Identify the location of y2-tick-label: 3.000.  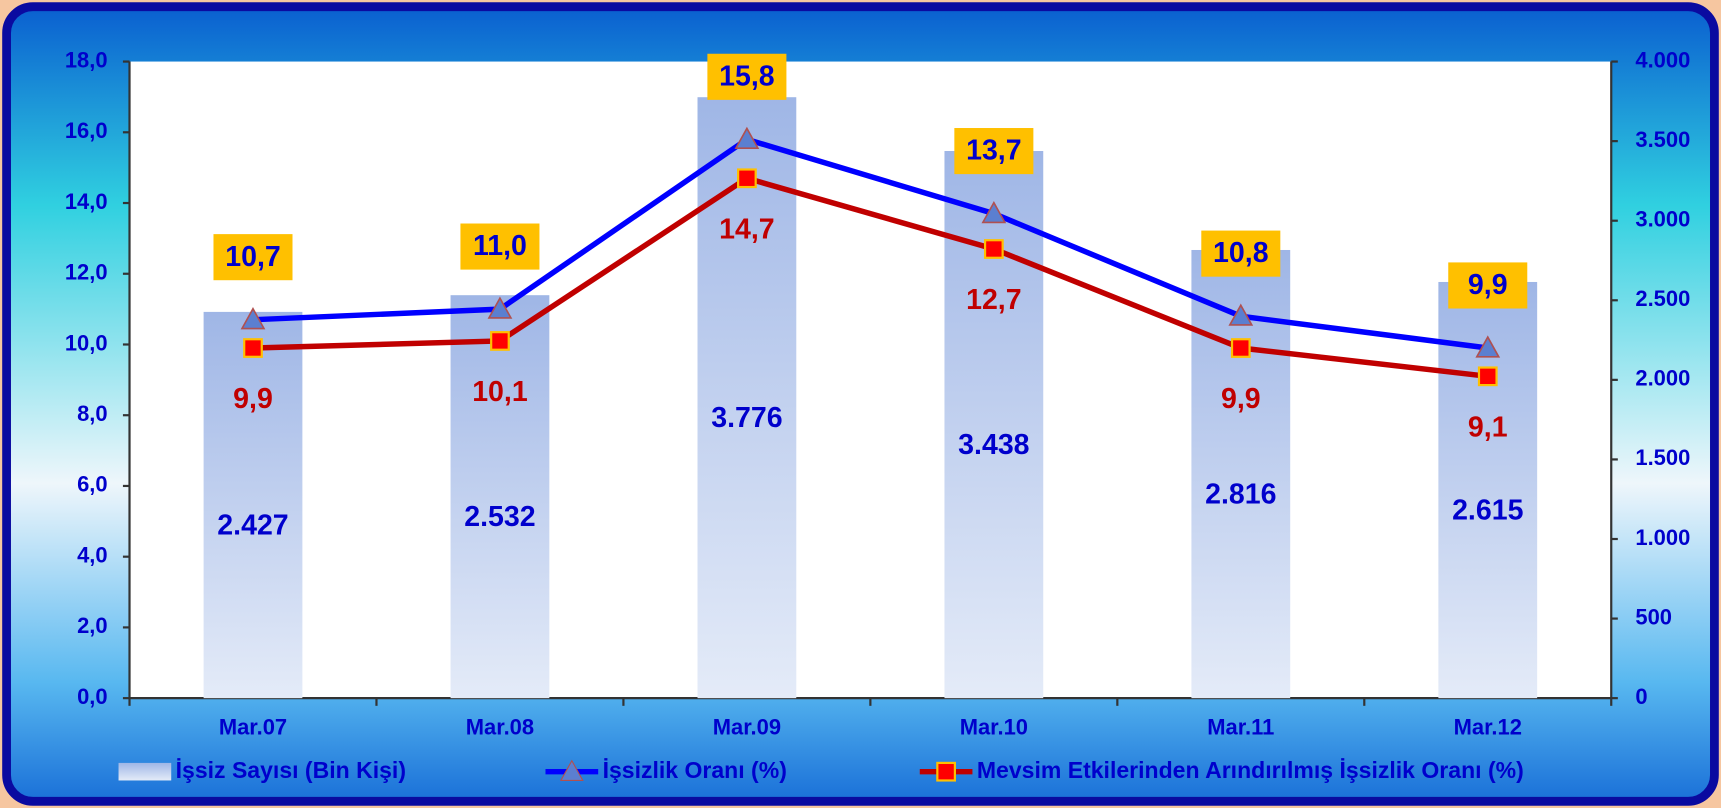
(1662, 219).